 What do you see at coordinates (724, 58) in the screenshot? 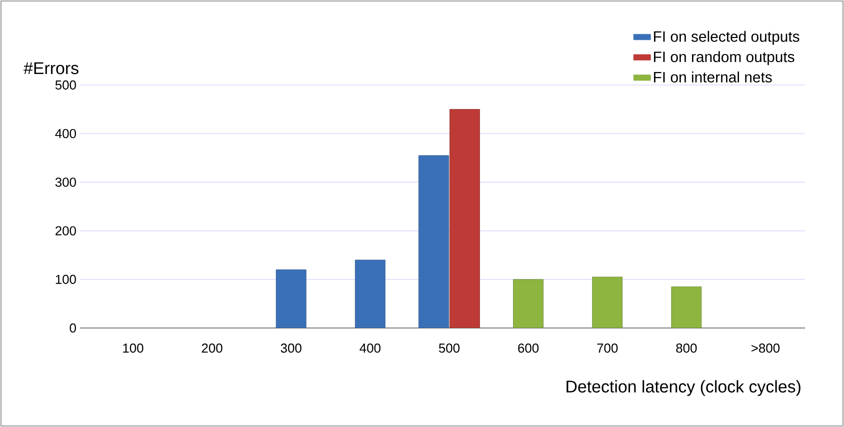
I see `legend-label: FI on random outputs` at bounding box center [724, 58].